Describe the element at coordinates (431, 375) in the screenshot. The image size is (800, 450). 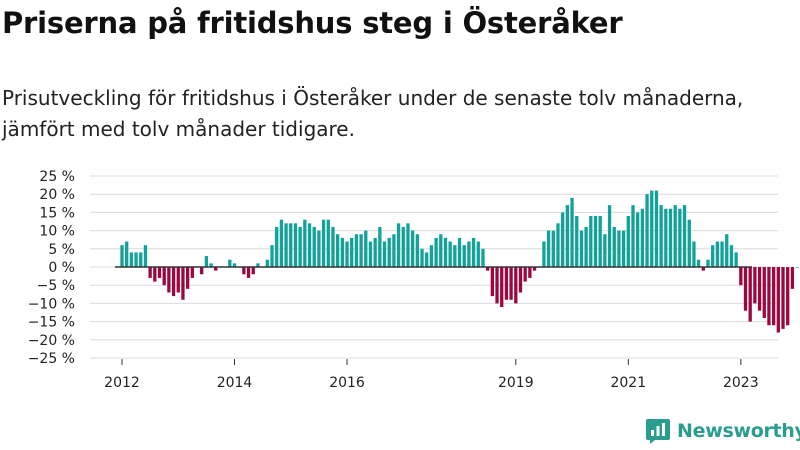
I see `x-axis: 2012201420162019202120232025` at that location.